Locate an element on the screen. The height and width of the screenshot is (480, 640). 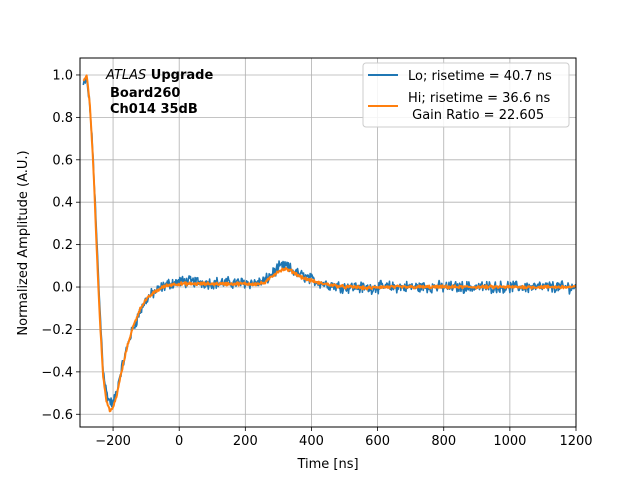
y-tick-label: 0.2 is located at coordinates (62, 245).